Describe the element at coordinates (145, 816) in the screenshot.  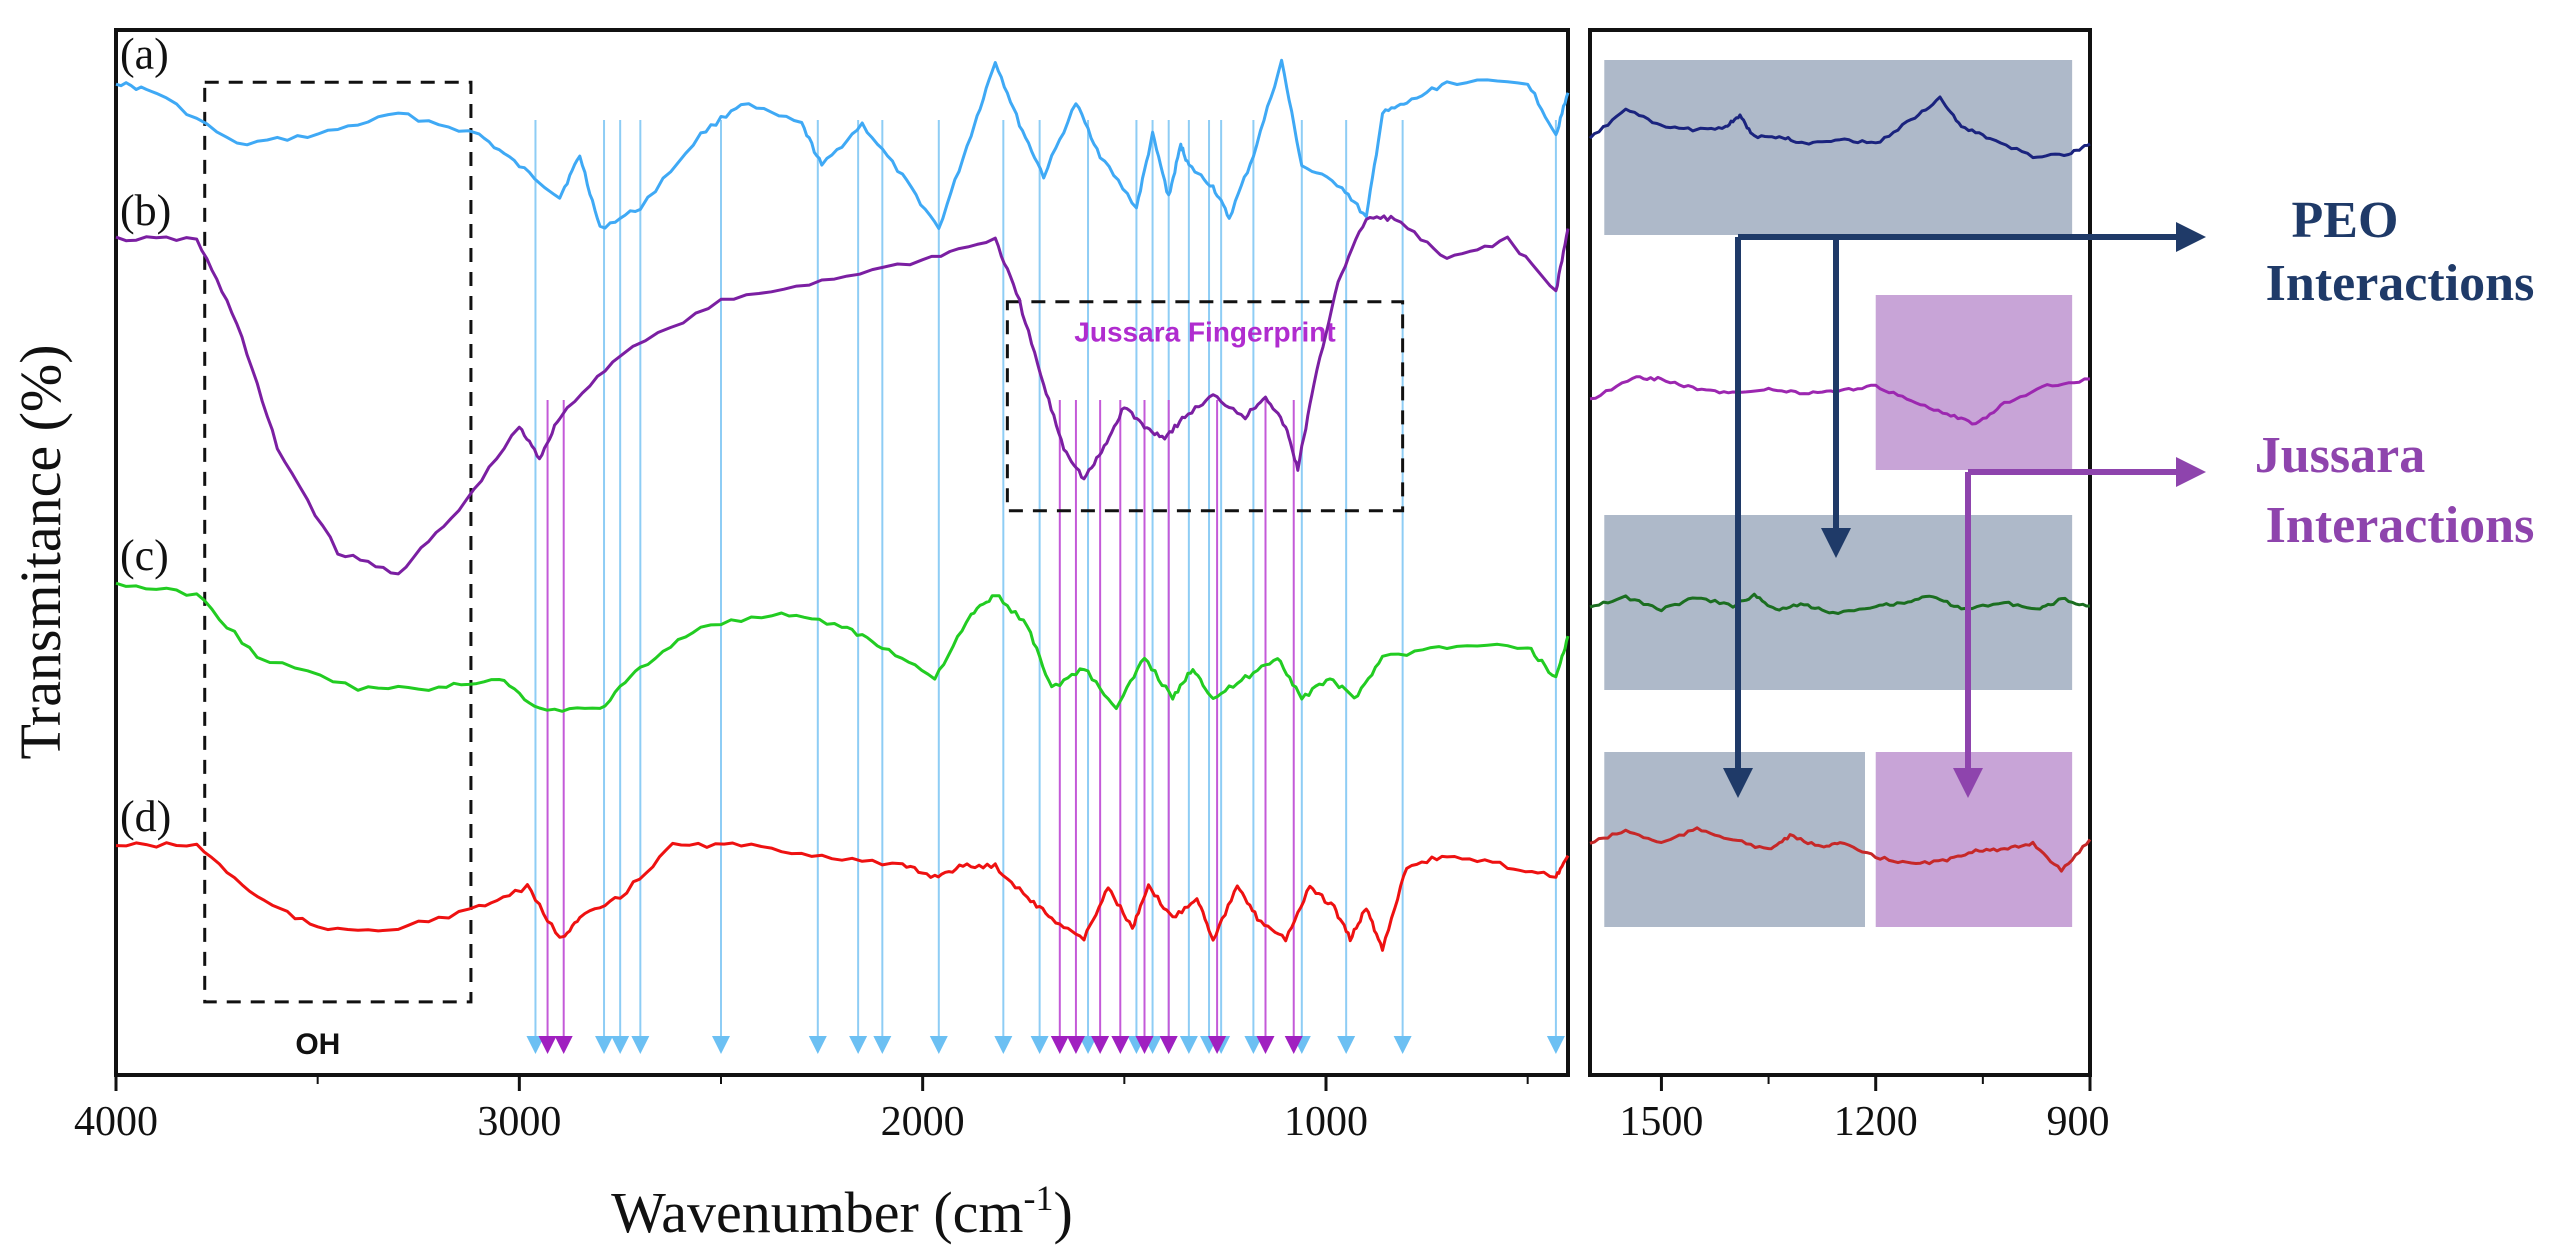
I see `series-label-d: (d)` at that location.